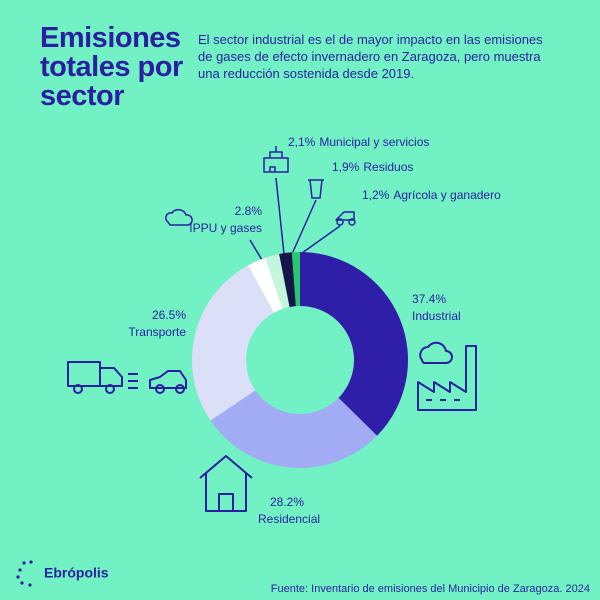  I want to click on logo: Ebrópolis, so click(76, 573).